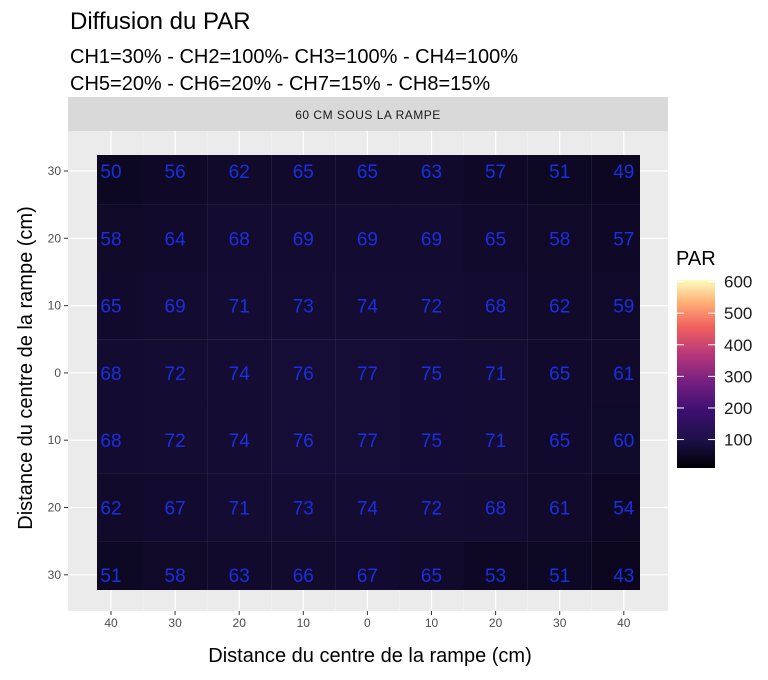  I want to click on cell-value-label: 53, so click(495, 576).